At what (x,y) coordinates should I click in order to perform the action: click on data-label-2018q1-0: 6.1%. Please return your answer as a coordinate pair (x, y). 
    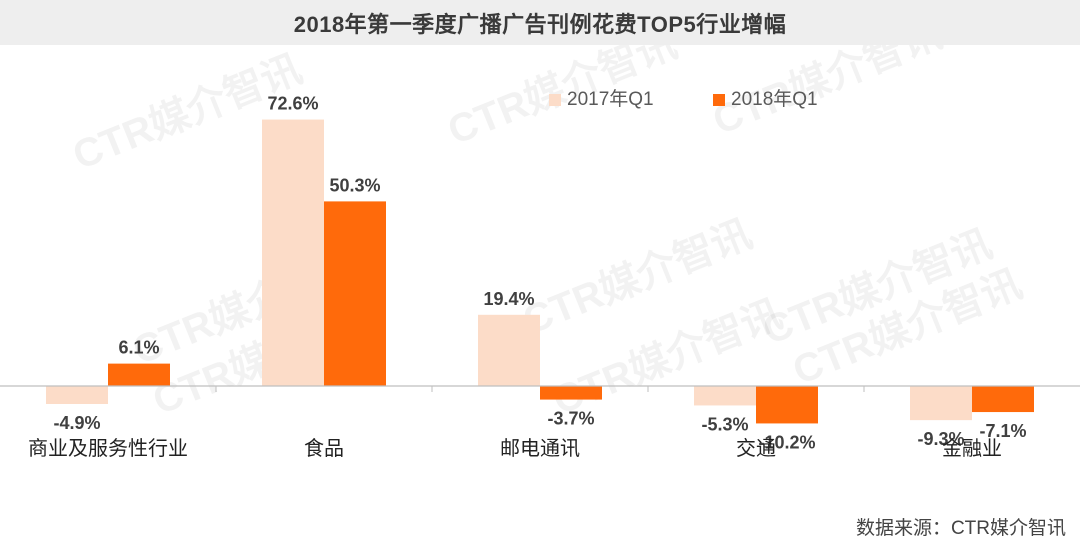
    Looking at the image, I should click on (138, 348).